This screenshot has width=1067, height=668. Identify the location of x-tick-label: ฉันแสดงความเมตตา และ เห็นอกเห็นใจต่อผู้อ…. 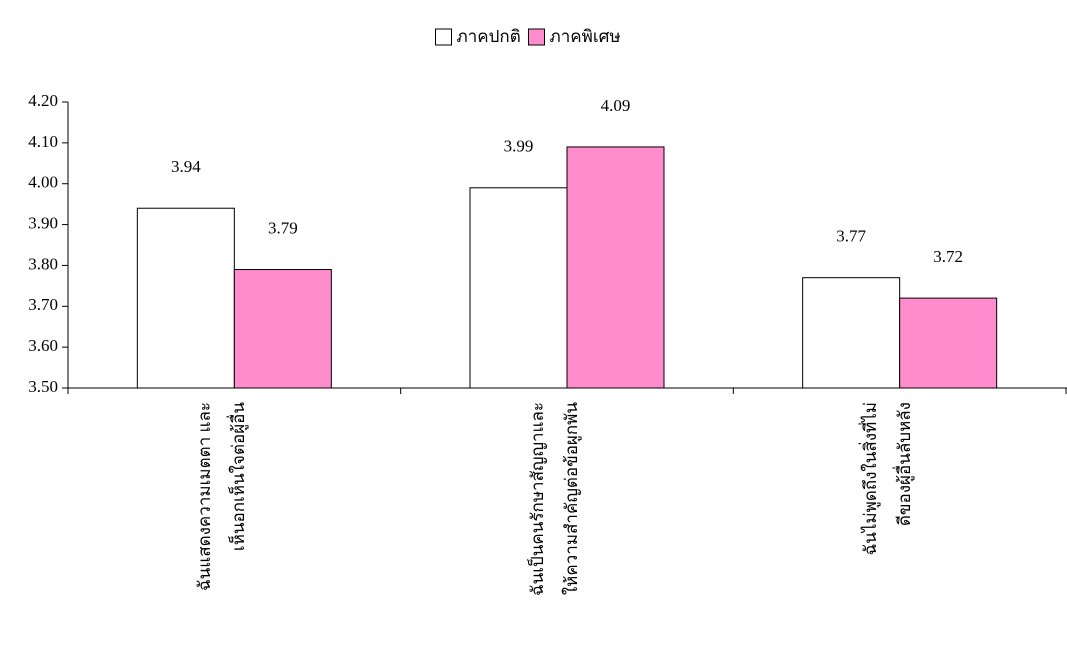
(222, 496).